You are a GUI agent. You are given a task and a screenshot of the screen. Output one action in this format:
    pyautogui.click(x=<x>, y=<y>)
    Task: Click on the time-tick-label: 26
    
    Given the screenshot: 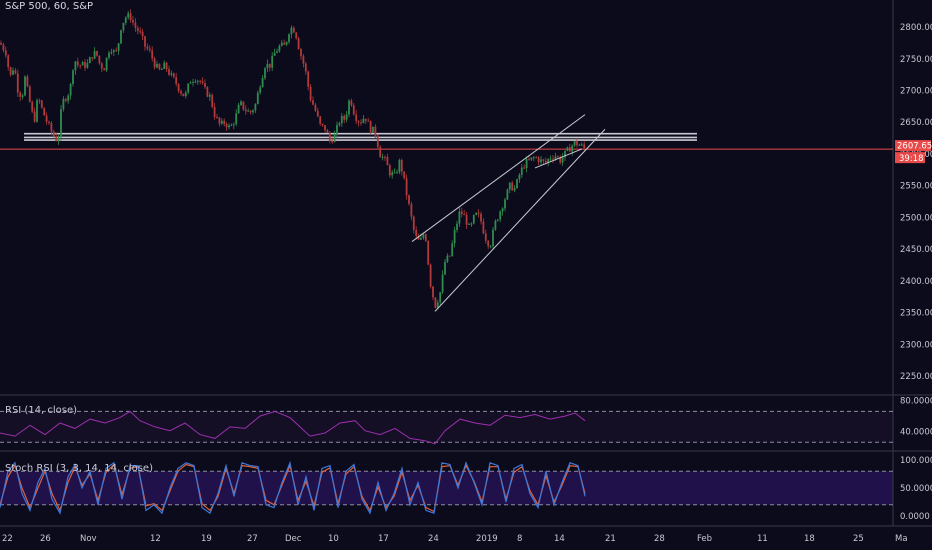 What is the action you would take?
    pyautogui.click(x=45, y=539)
    